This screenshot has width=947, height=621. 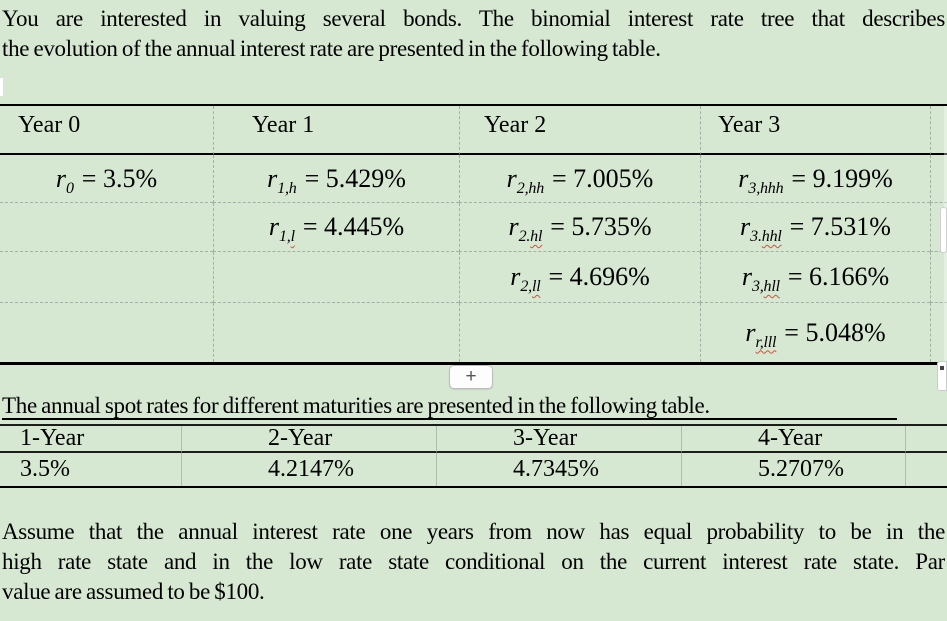 What do you see at coordinates (771, 237) in the screenshot?
I see `math-subscript-flagged: hhl` at bounding box center [771, 237].